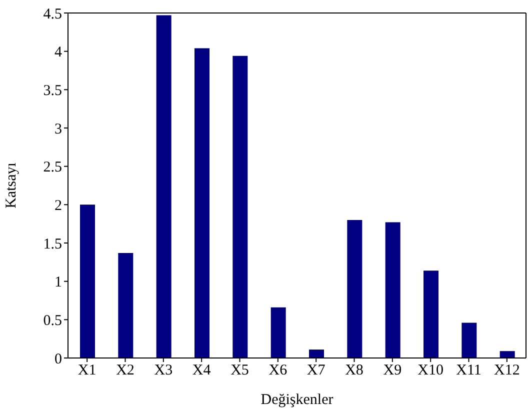 The height and width of the screenshot is (414, 528). I want to click on x-tick-label: X4, so click(202, 370).